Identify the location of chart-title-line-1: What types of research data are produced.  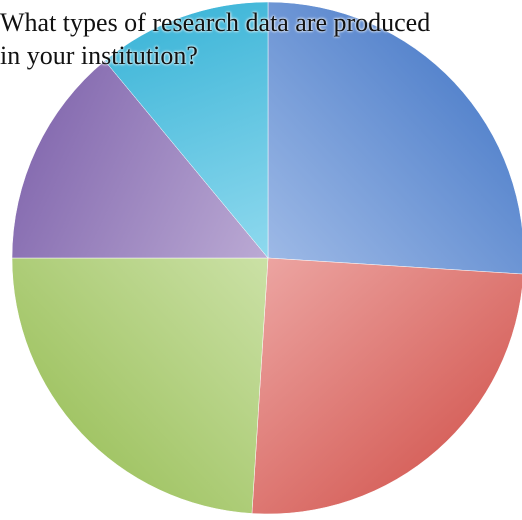
(215, 22).